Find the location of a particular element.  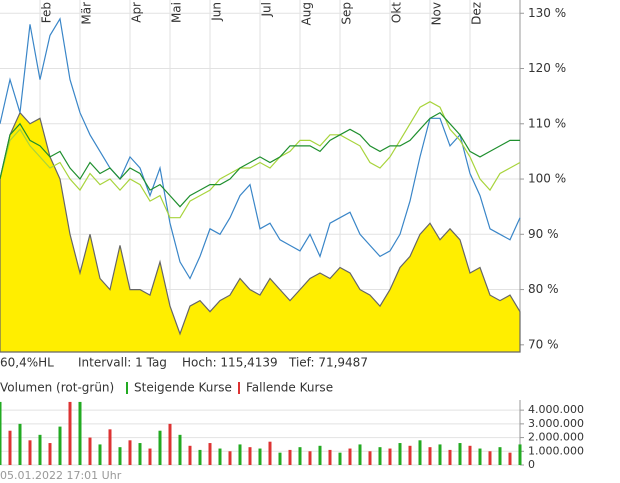

x-tick-label: Aug is located at coordinates (307, 13).